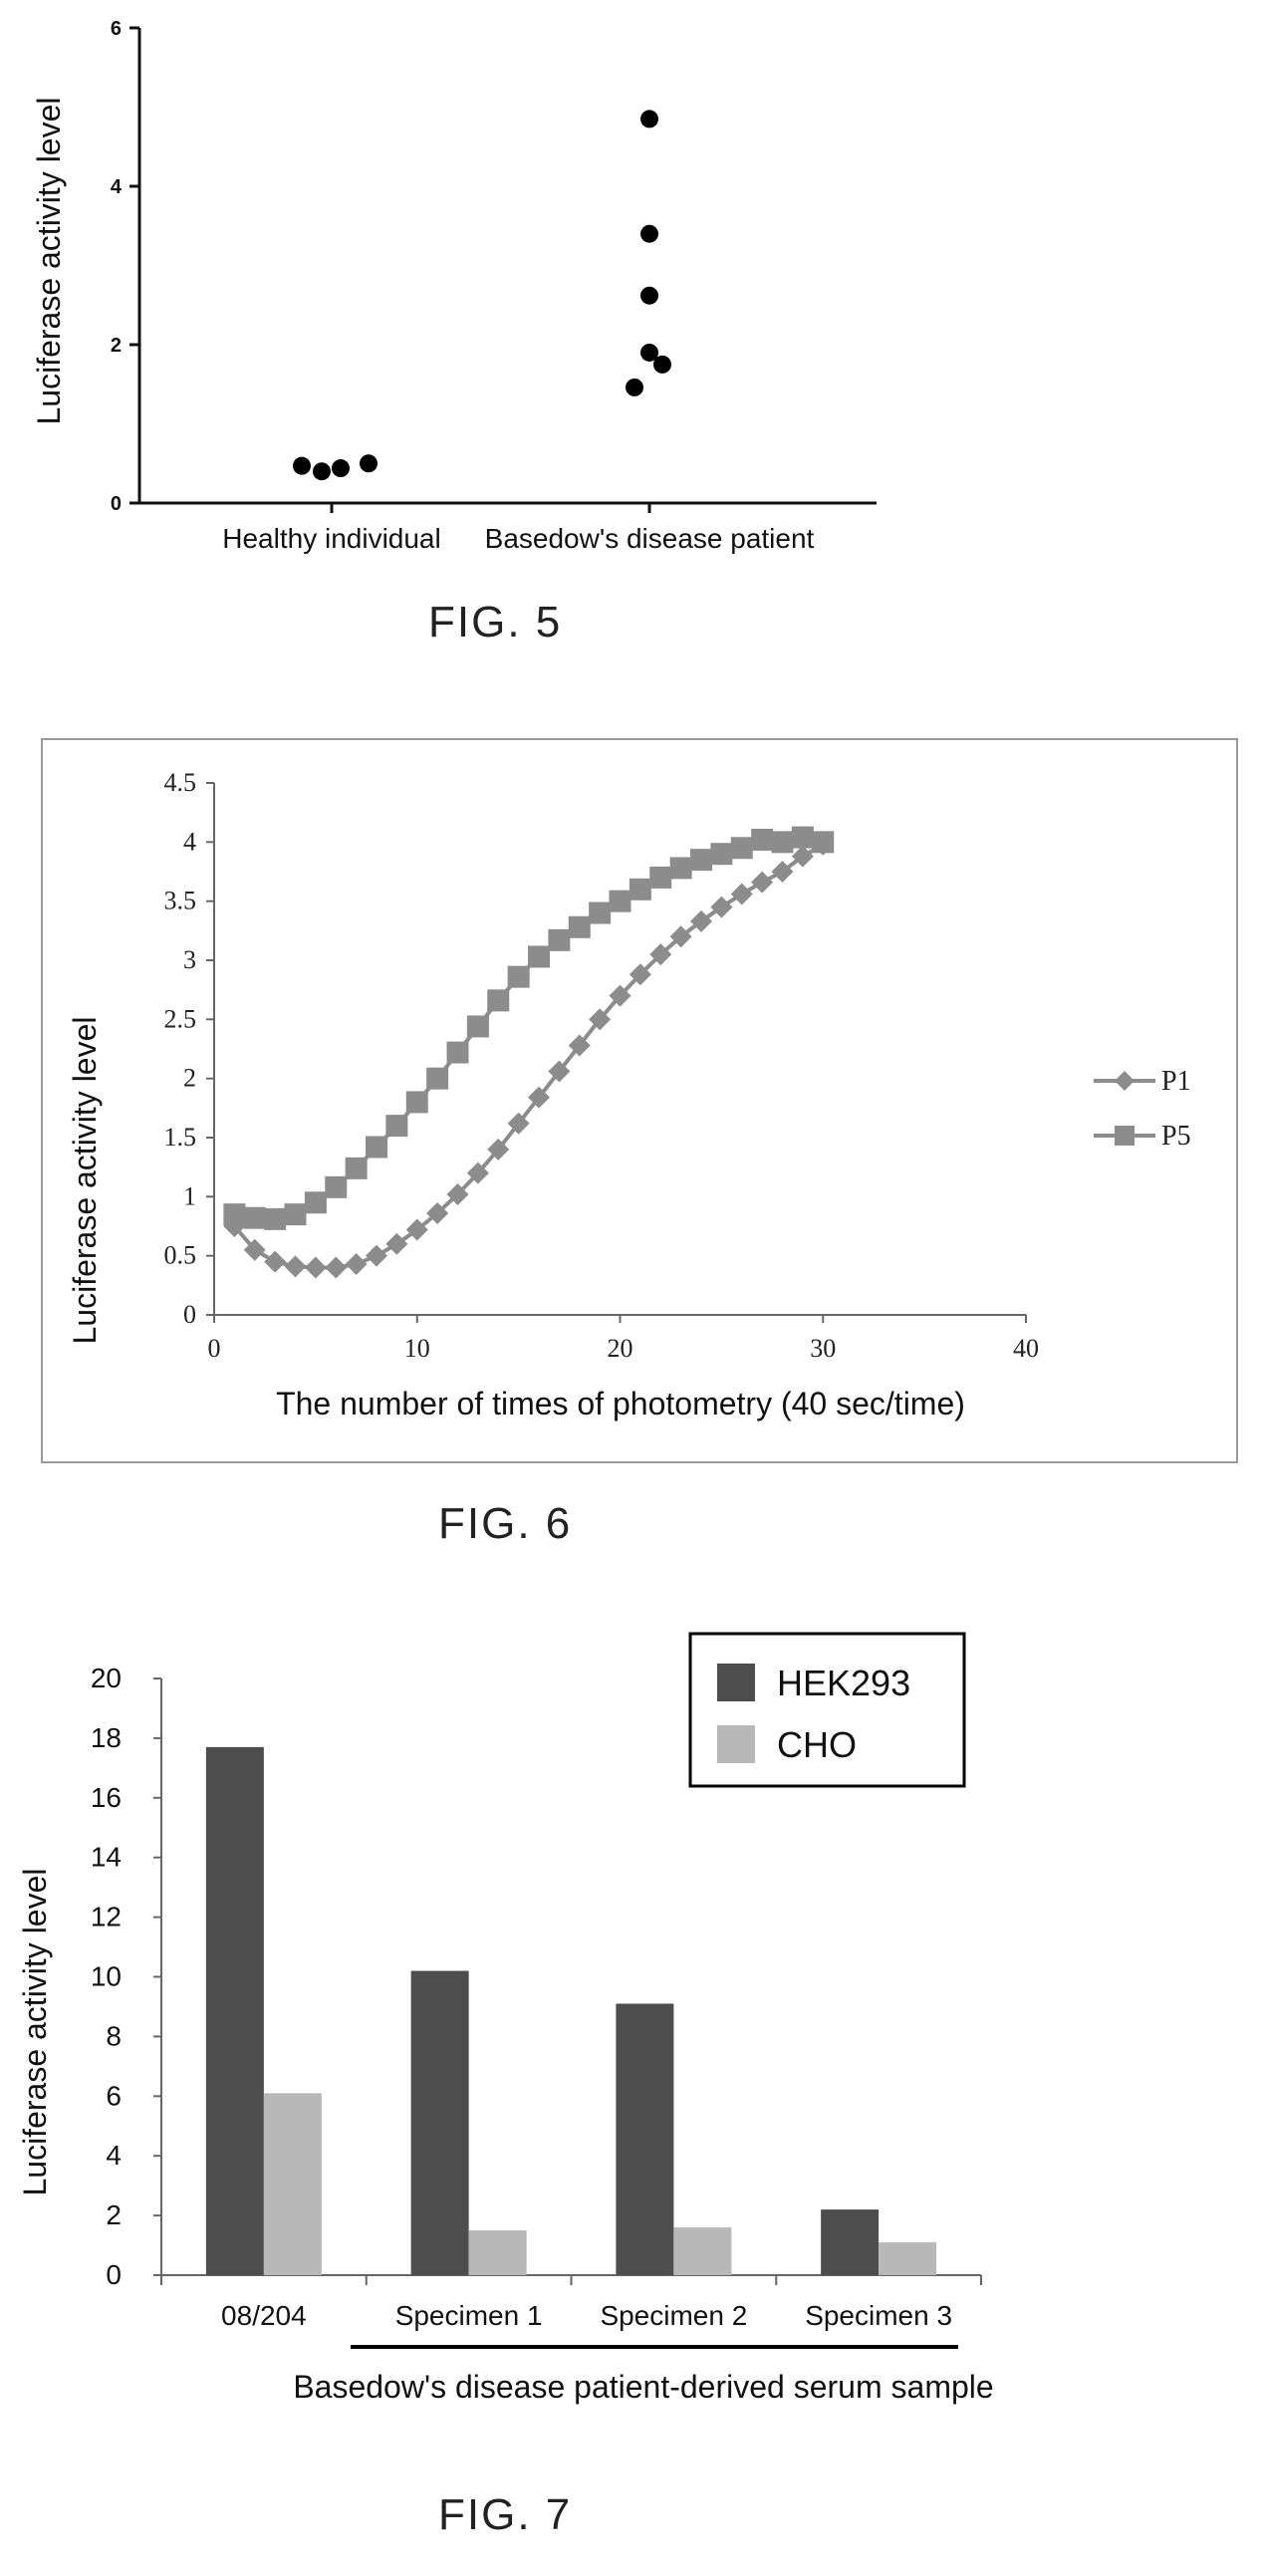 The height and width of the screenshot is (2576, 1262). What do you see at coordinates (189, 1195) in the screenshot?
I see `fig6-y-tick-label: 1` at bounding box center [189, 1195].